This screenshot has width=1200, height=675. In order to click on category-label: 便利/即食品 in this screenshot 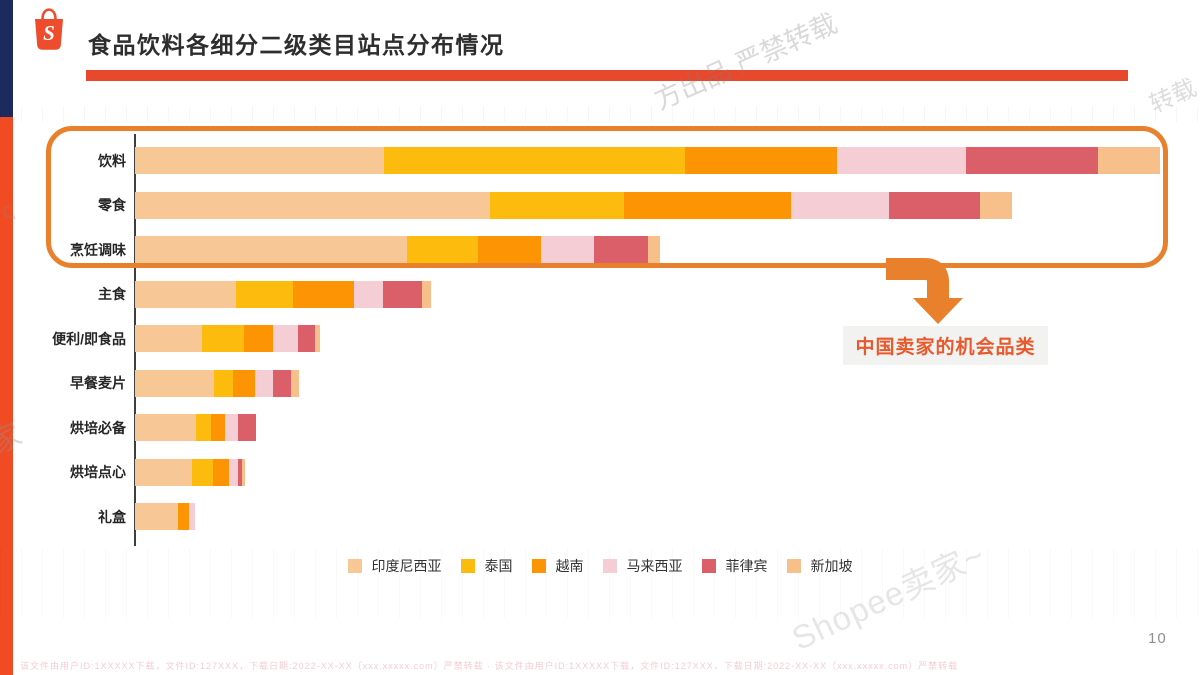, I will do `click(89, 338)`.